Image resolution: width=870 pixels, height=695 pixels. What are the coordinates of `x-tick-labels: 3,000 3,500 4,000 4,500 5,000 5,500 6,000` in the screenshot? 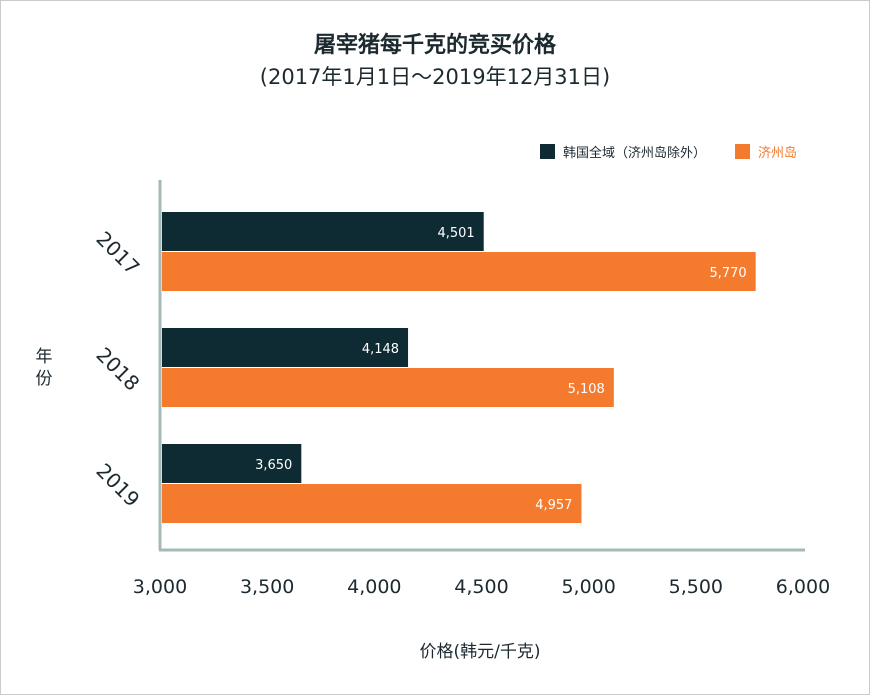 It's located at (481, 587).